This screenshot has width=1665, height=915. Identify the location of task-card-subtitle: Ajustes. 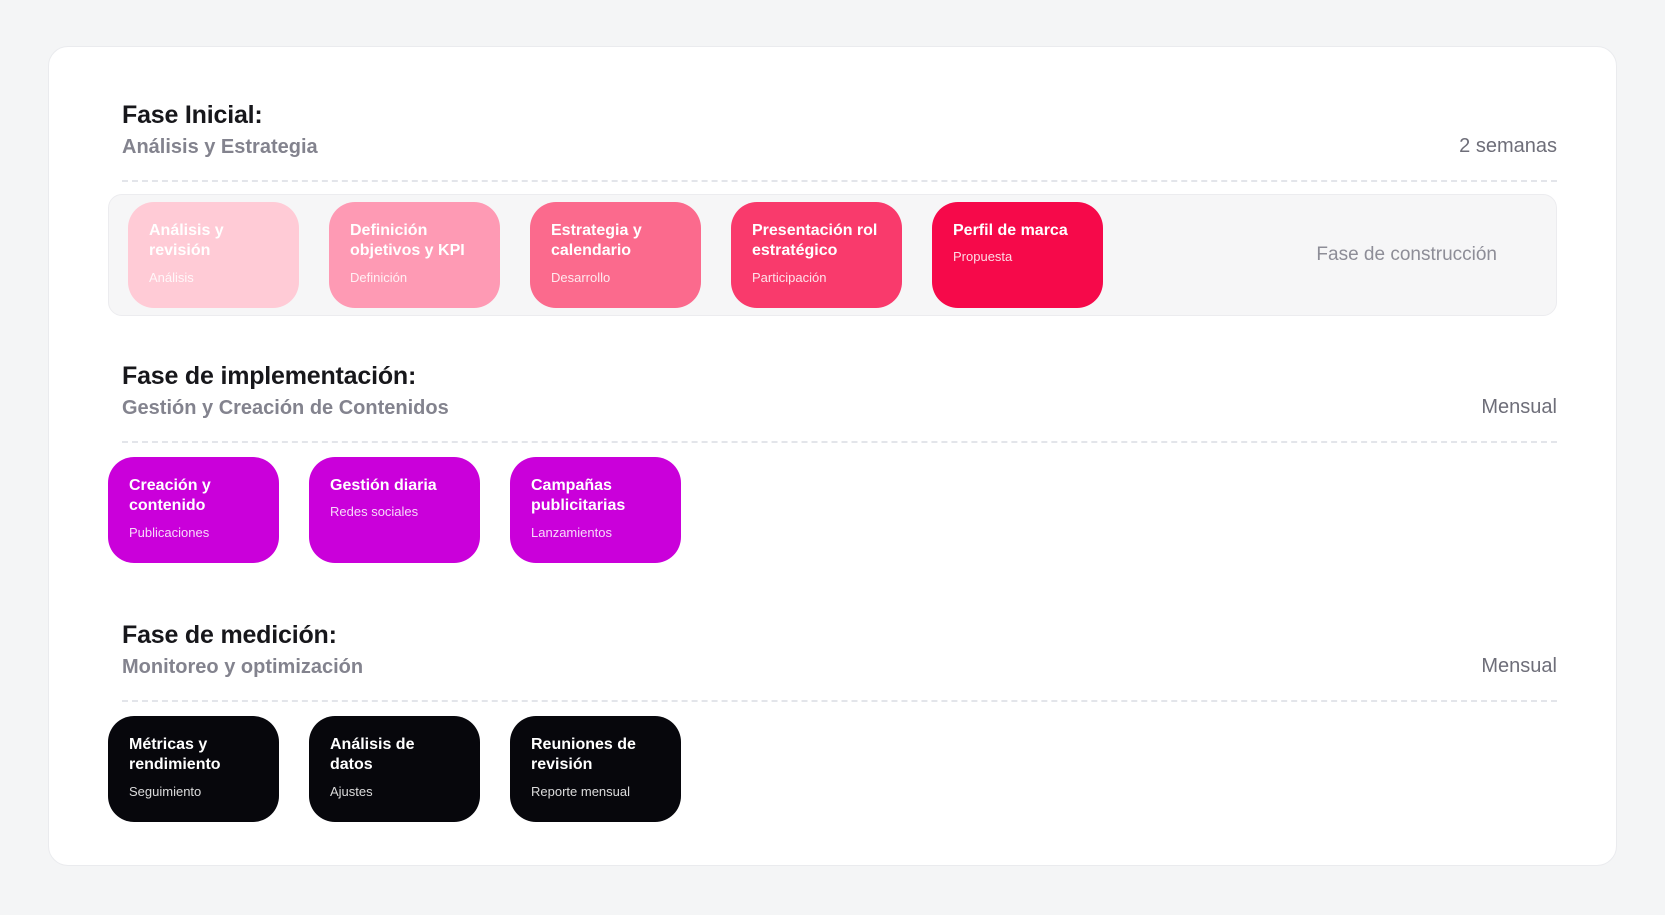
(351, 791).